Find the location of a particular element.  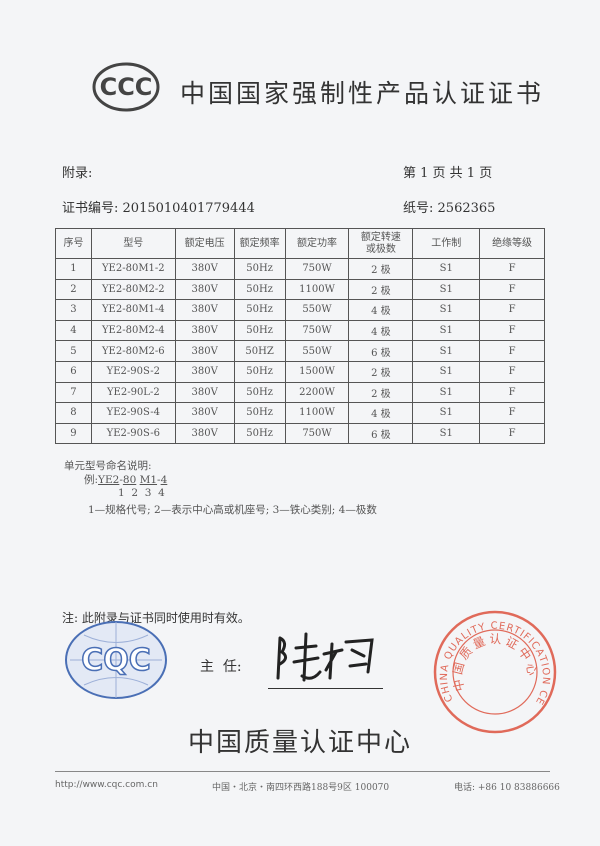

table-row: 6 YE2-90S-2 380V 50Hz 1500W 2 极 S1 F is located at coordinates (300, 371).